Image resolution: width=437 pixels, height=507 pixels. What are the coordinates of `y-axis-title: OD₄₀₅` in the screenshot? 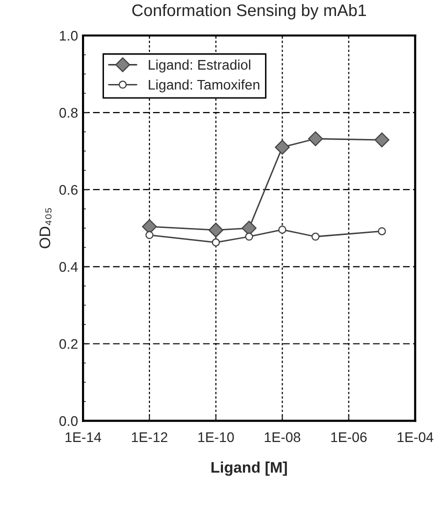 It's located at (45, 228).